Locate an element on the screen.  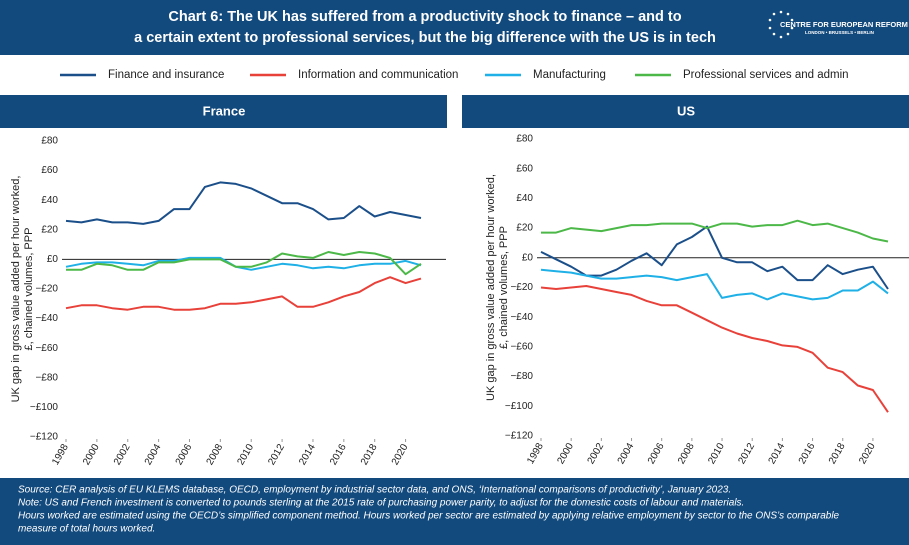
footer-bar is located at coordinates (454, 511).